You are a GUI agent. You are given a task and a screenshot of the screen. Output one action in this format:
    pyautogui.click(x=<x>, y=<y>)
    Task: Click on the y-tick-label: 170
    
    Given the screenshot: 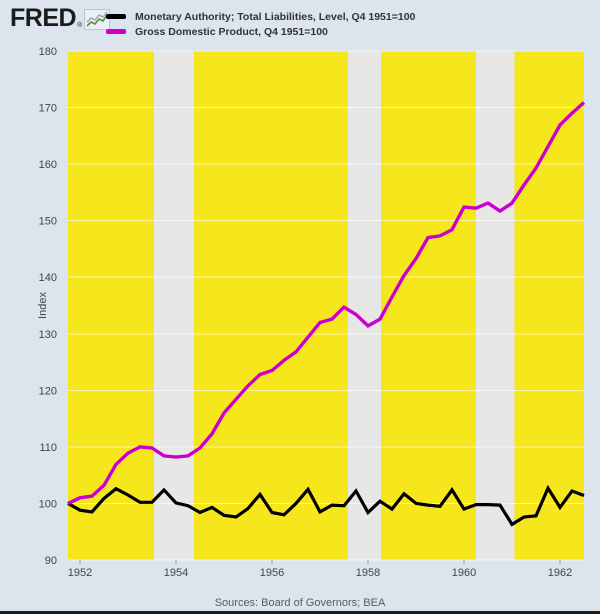 What is the action you would take?
    pyautogui.click(x=48, y=109)
    